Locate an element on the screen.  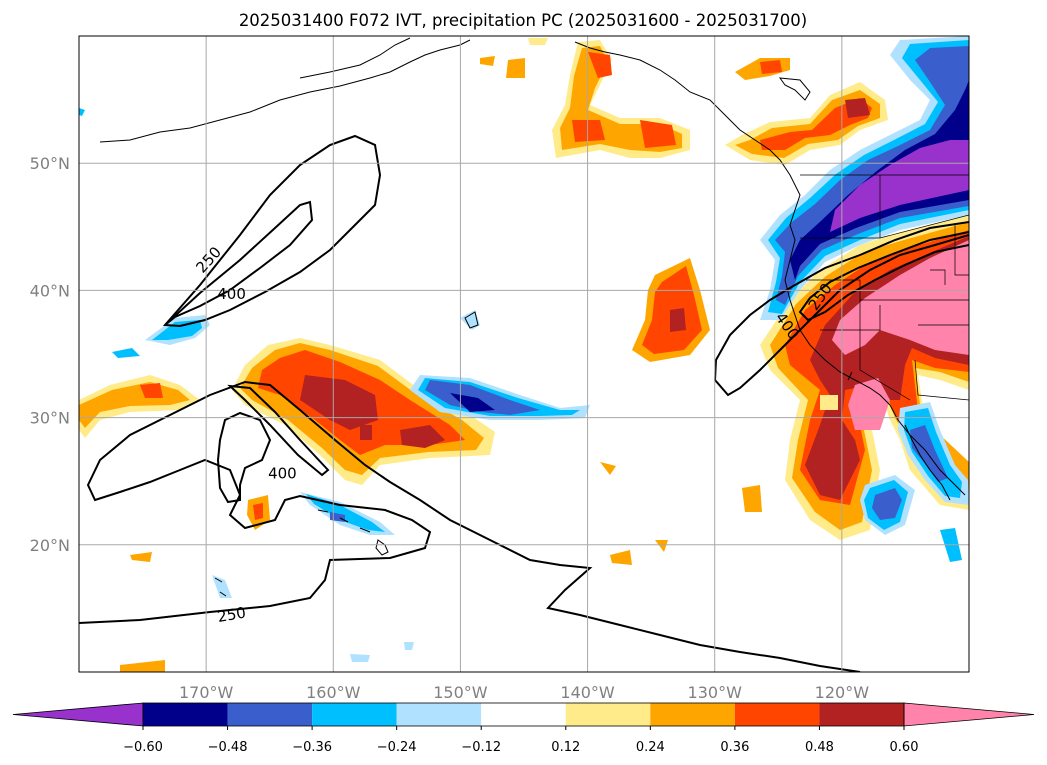
y-tick-labels: 20°N 30°N 40°N 50°N is located at coordinates (50, 354).